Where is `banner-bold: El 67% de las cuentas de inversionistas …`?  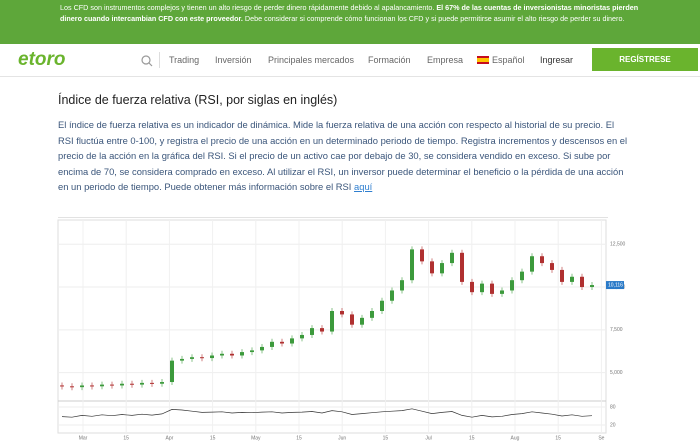 banner-bold: El 67% de las cuentas de inversionistas … is located at coordinates (349, 13).